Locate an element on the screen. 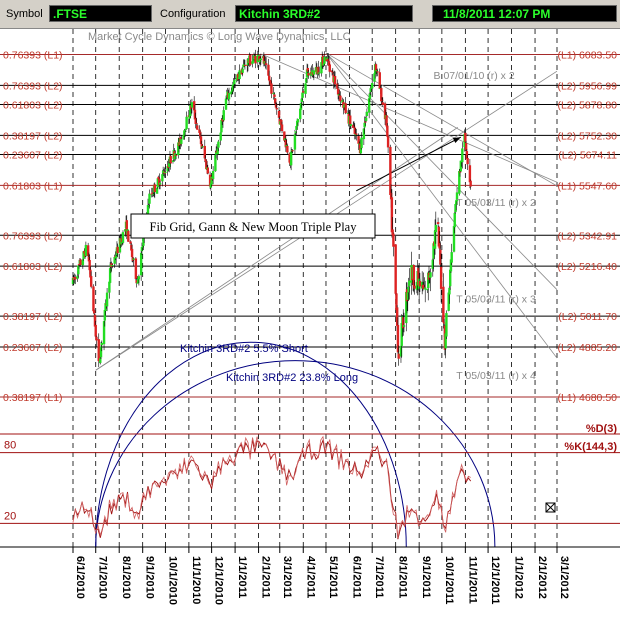 Image resolution: width=620 pixels, height=629 pixels. osc-d-line is located at coordinates (271, 486).